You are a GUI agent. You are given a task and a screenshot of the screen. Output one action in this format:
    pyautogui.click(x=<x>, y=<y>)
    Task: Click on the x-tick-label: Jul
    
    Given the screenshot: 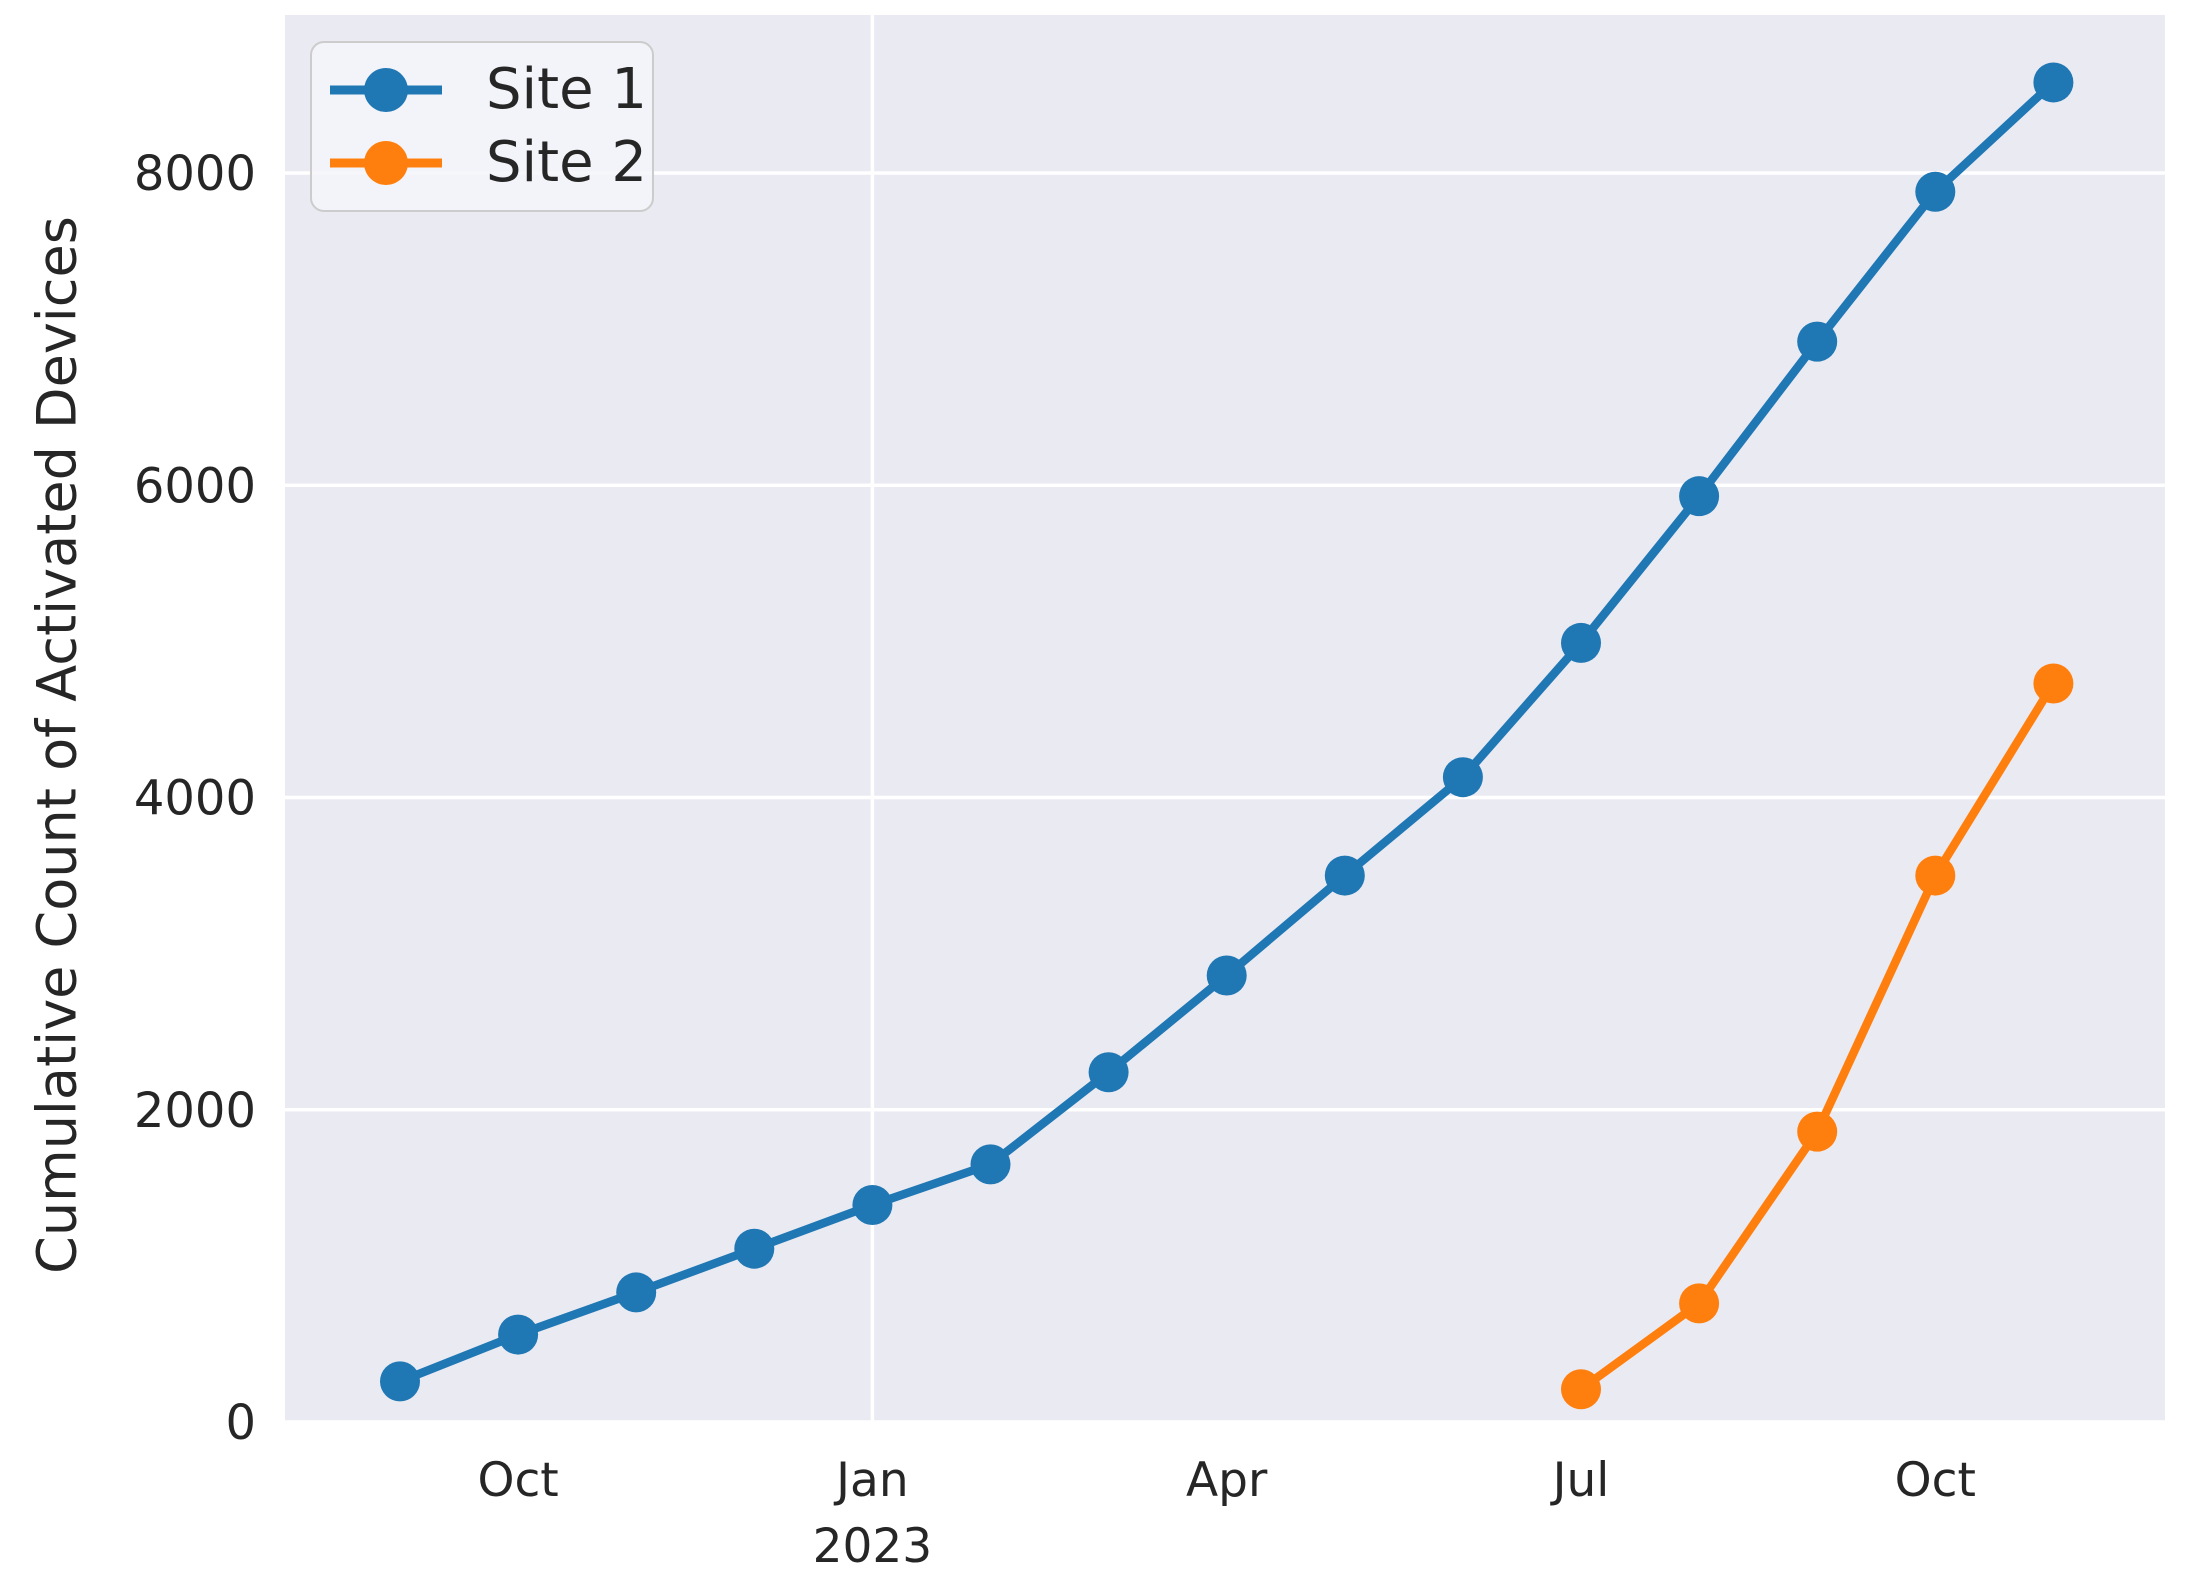 What is the action you would take?
    pyautogui.click(x=1580, y=1480)
    